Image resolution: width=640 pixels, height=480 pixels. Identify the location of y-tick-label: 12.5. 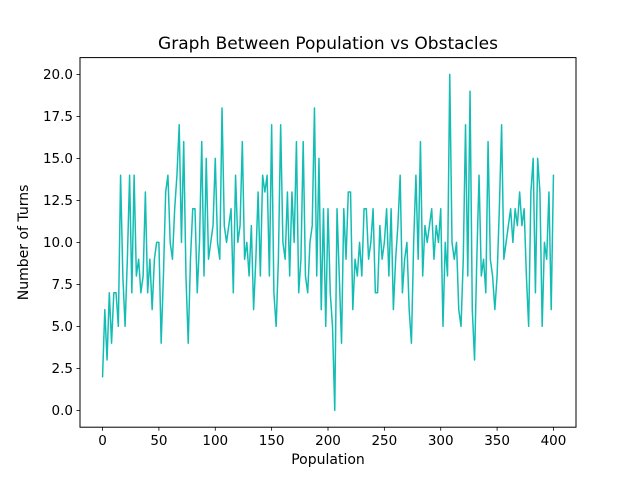
(58, 201).